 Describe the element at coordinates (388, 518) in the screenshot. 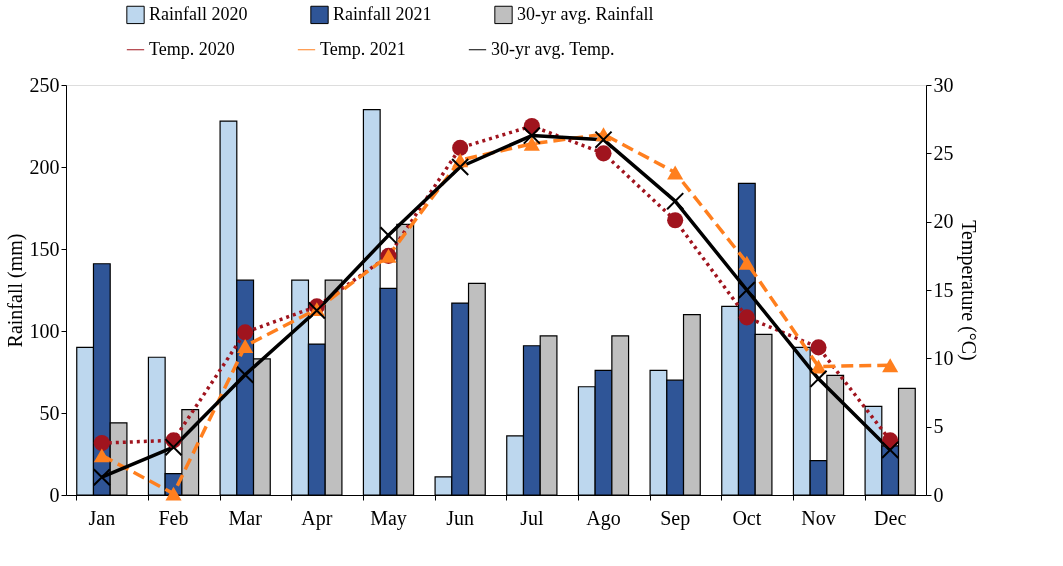

I see `x-tick-label: May` at that location.